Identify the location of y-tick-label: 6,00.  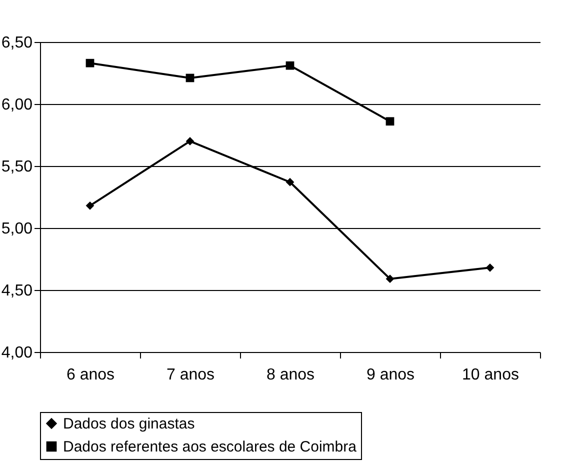
(17, 105).